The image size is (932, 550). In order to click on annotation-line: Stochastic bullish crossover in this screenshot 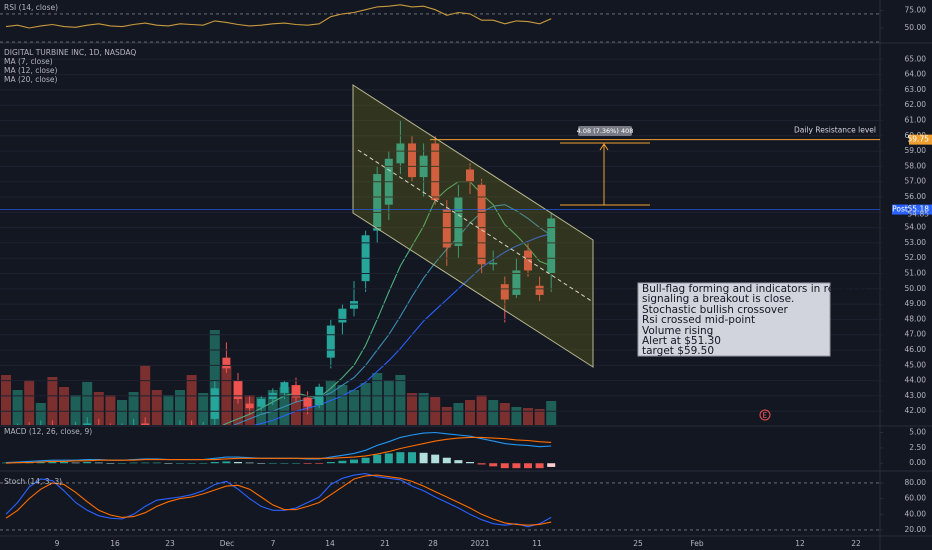, I will do `click(715, 310)`.